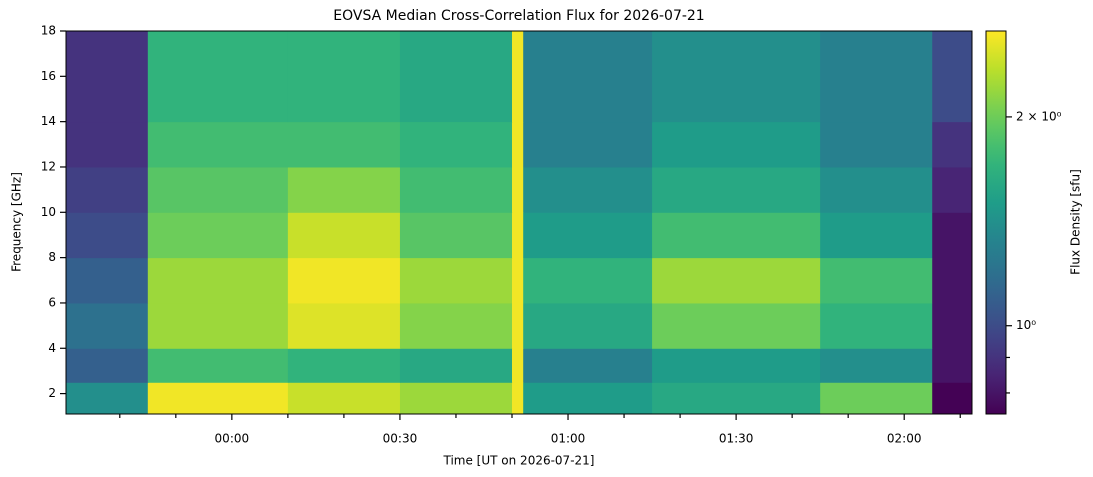 The height and width of the screenshot is (477, 1093). What do you see at coordinates (1076, 222) in the screenshot?
I see `colorbar-label: Flux Density [sfu]` at bounding box center [1076, 222].